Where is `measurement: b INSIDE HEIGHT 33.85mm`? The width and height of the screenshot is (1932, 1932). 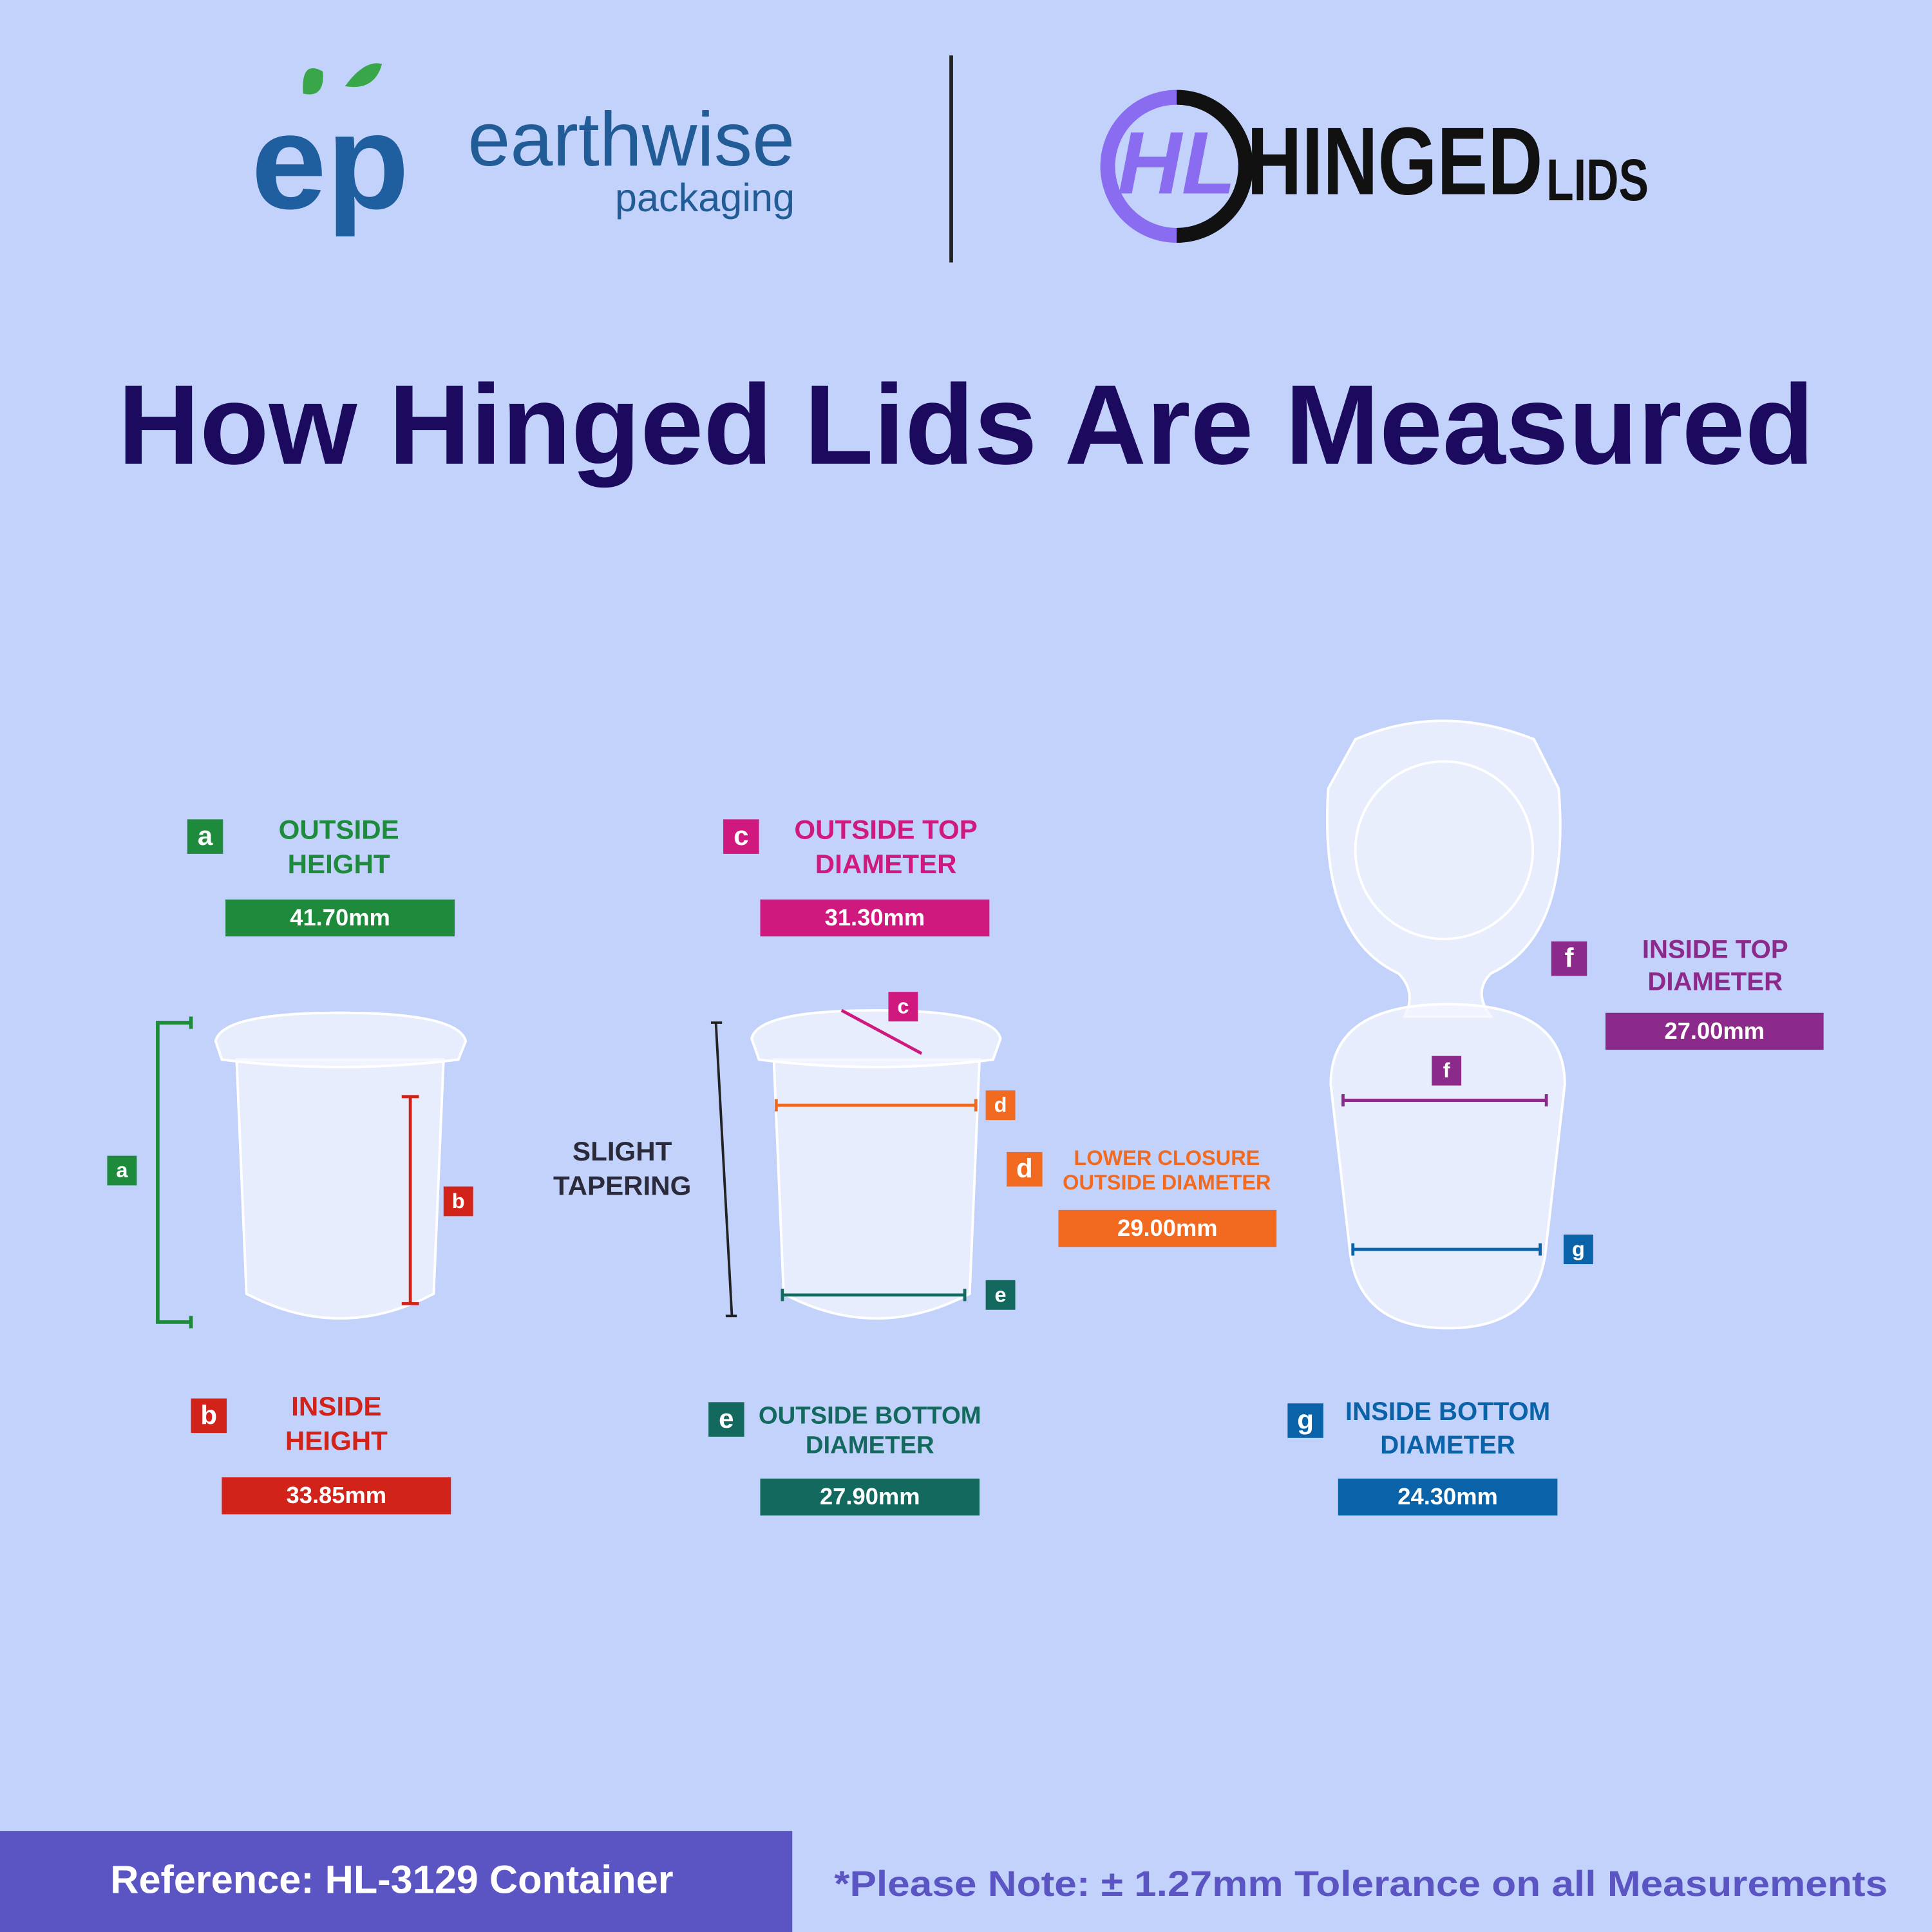 measurement: b INSIDE HEIGHT 33.85mm is located at coordinates (321, 1453).